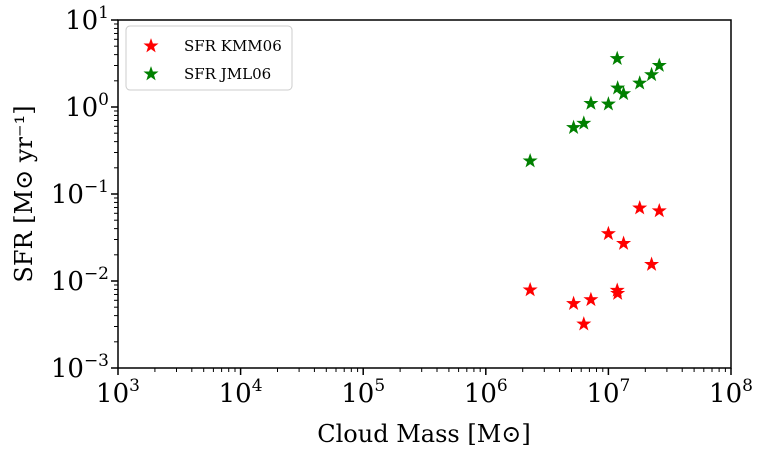 Image resolution: width=760 pixels, height=459 pixels. Describe the element at coordinates (731, 392) in the screenshot. I see `x-tick-label: 108` at that location.